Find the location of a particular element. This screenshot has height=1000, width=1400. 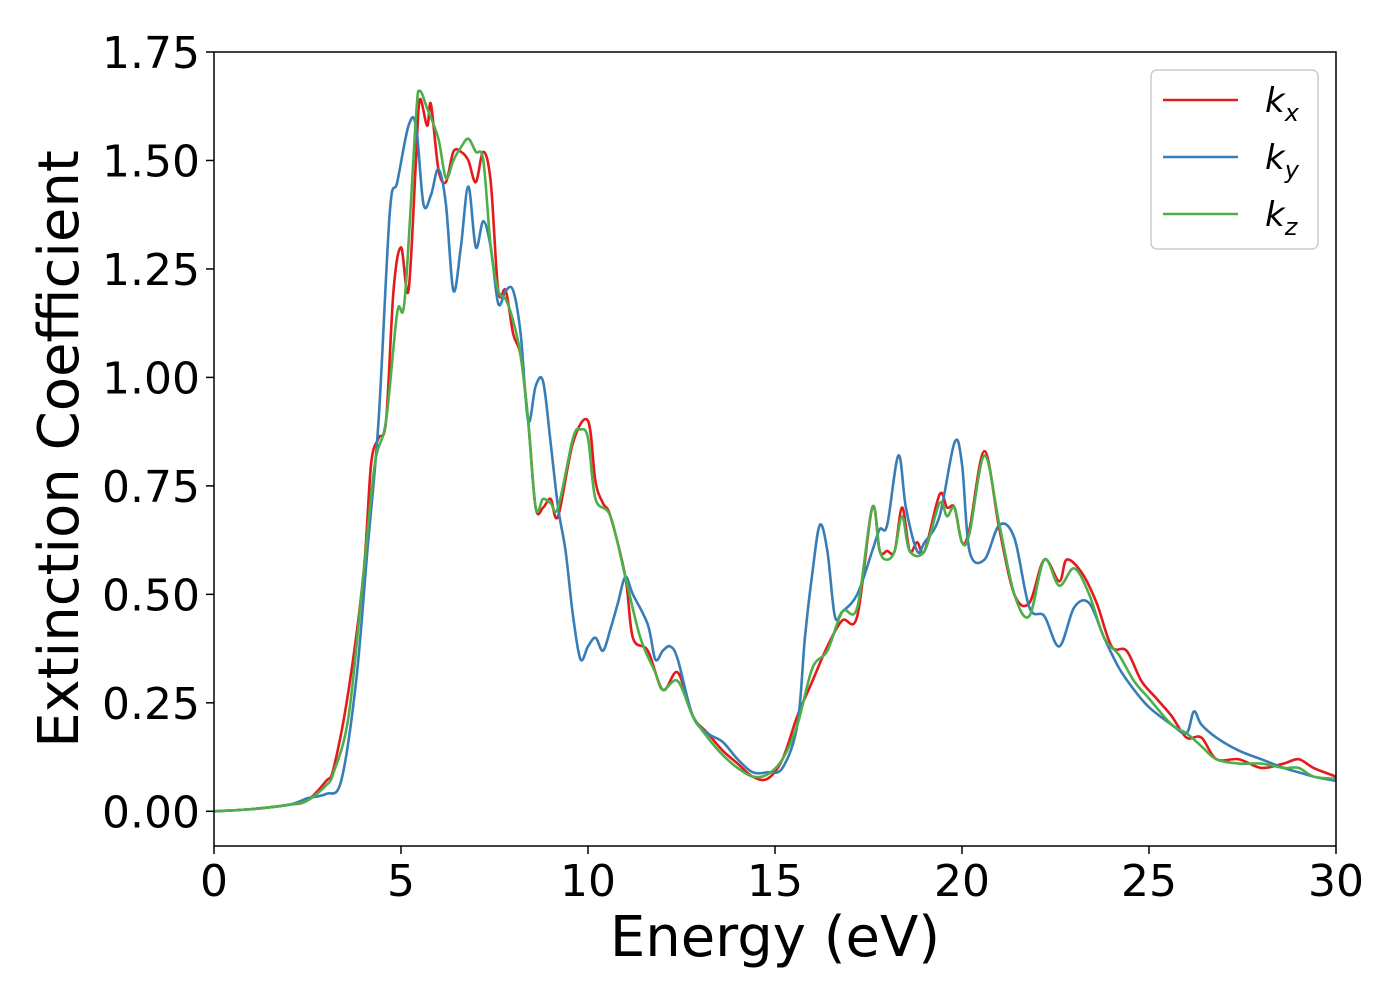

y-tick-label: 1.00 is located at coordinates (151, 378).